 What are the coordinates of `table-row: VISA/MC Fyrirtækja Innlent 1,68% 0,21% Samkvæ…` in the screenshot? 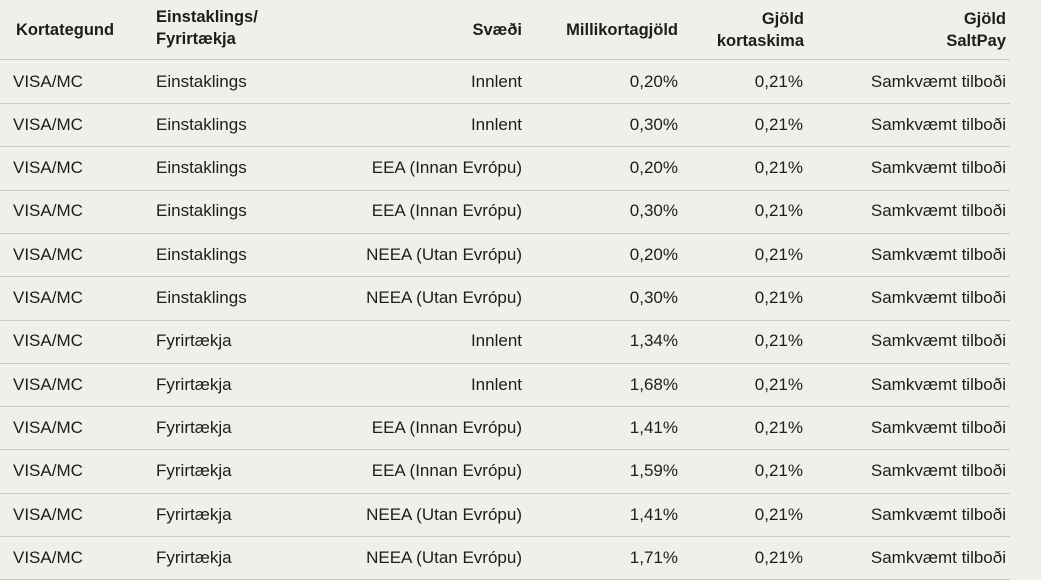 It's located at (505, 385).